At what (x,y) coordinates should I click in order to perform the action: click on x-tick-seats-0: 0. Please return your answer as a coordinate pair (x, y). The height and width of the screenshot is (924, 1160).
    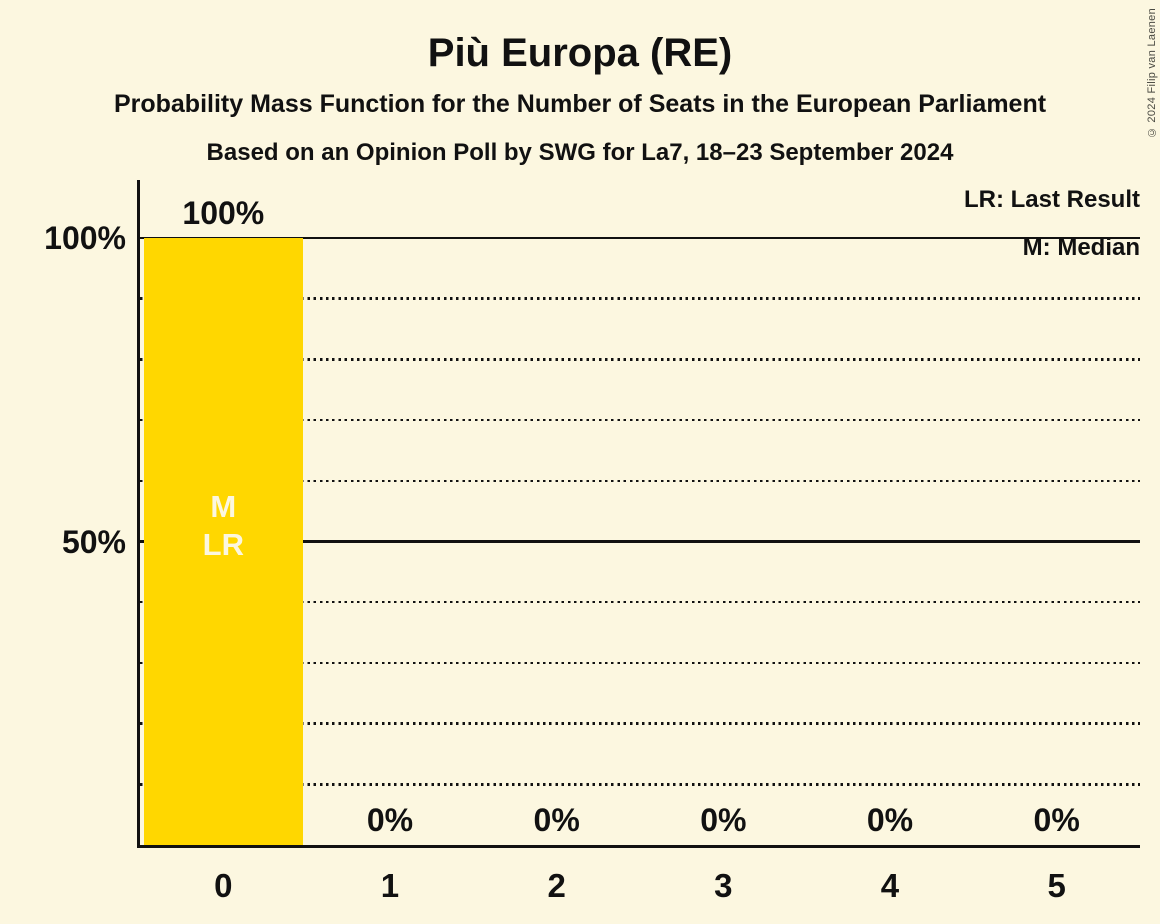
    Looking at the image, I should click on (223, 885).